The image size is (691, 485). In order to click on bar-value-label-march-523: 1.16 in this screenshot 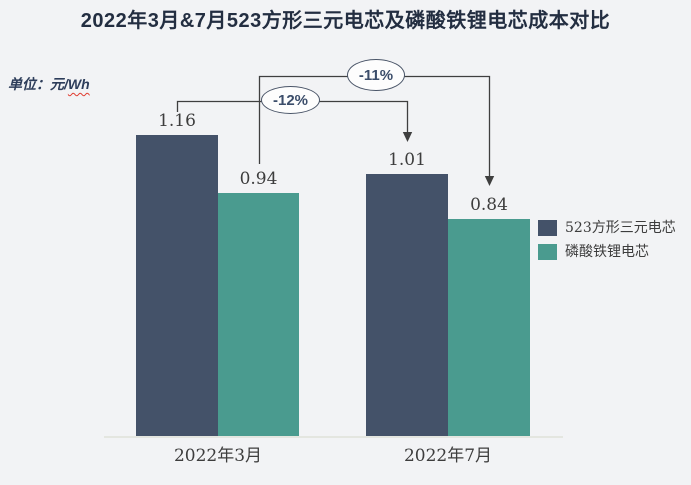, I will do `click(177, 121)`.